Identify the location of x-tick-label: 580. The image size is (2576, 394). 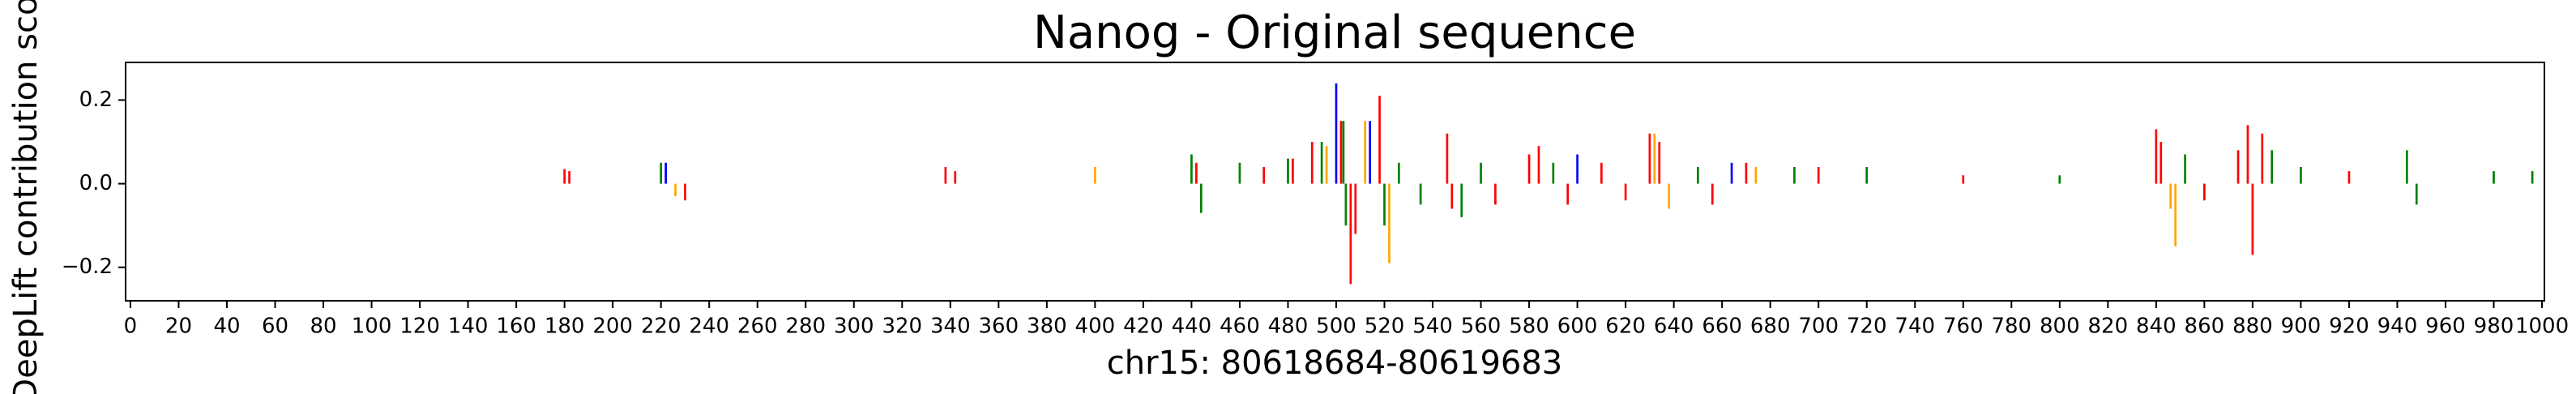
(1529, 327).